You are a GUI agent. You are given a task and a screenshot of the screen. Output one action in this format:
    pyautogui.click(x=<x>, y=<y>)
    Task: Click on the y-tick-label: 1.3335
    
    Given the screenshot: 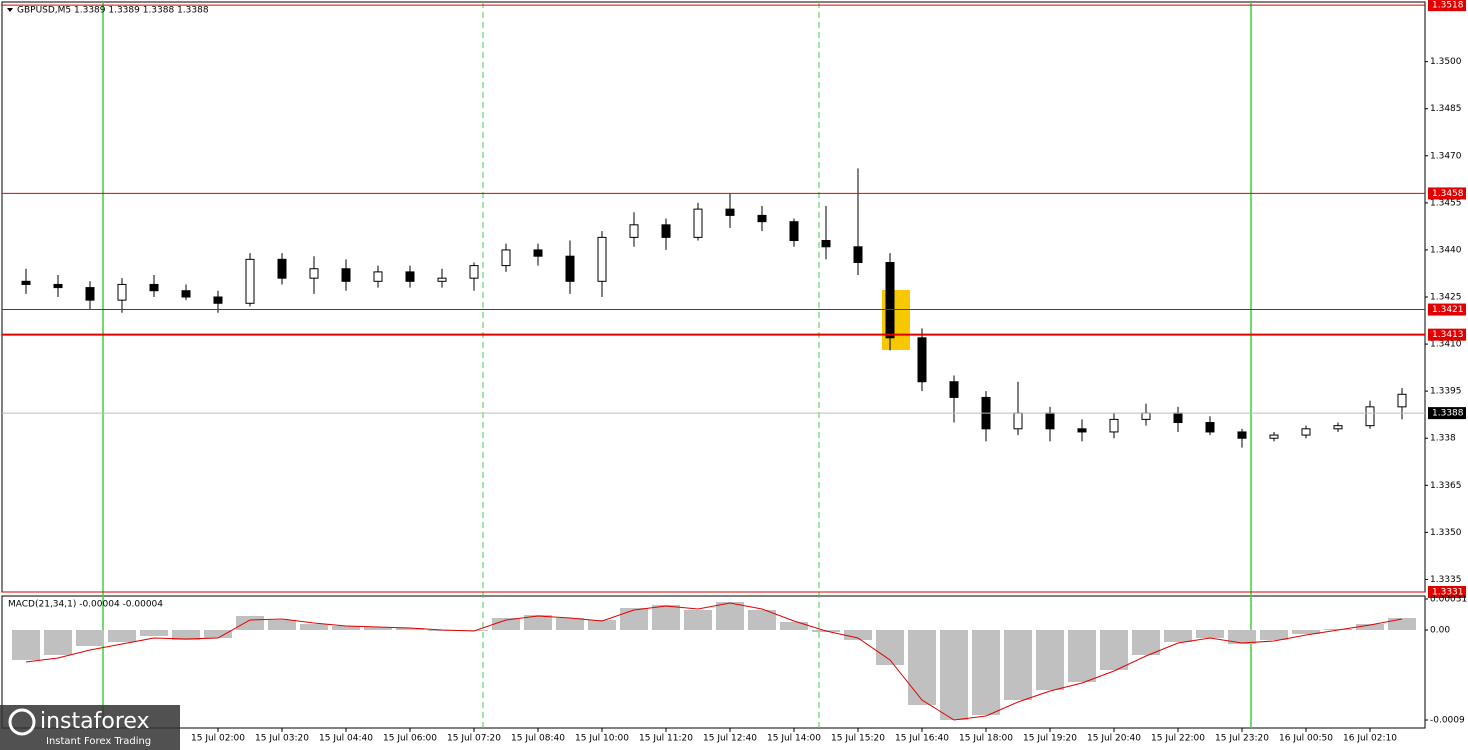 What is the action you would take?
    pyautogui.click(x=1446, y=580)
    